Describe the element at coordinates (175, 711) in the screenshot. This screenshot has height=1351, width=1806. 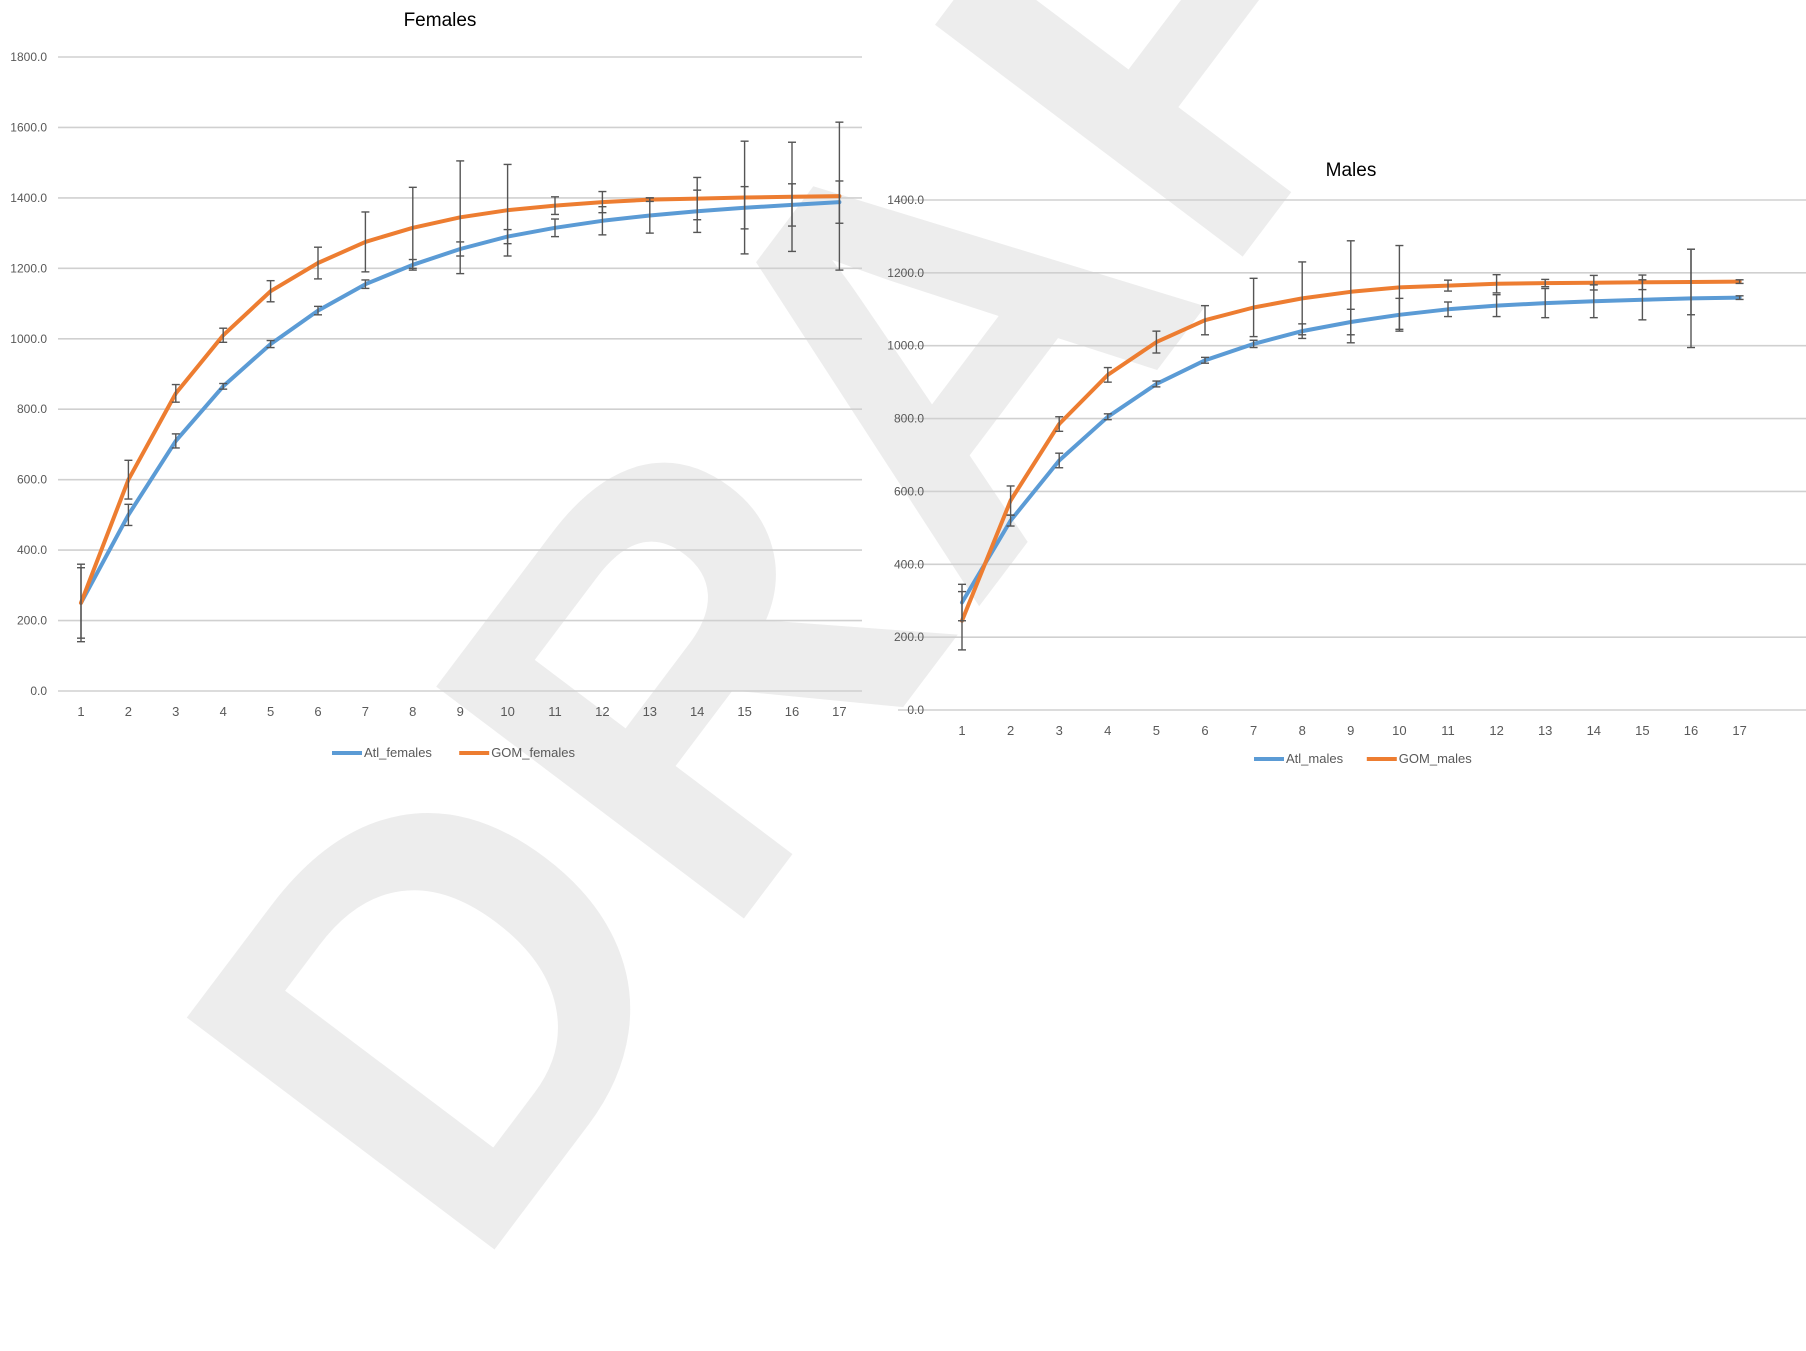
I see `x-tick-label-females: 3` at that location.